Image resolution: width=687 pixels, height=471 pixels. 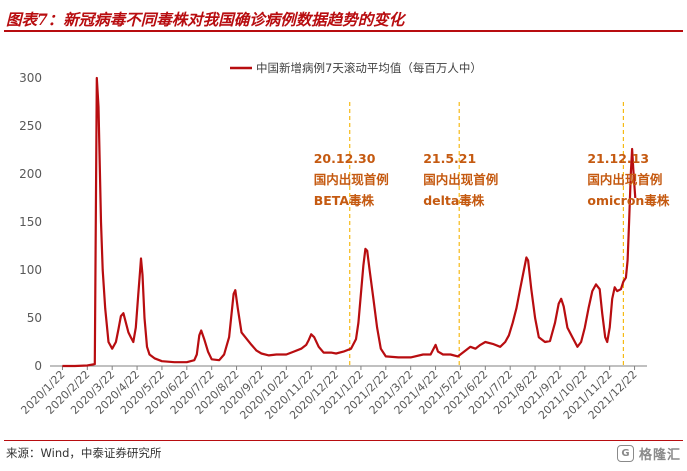 I want to click on legend-label: 中国新增病例7天滚动平均值（每百万人中）, so click(x=369, y=68).